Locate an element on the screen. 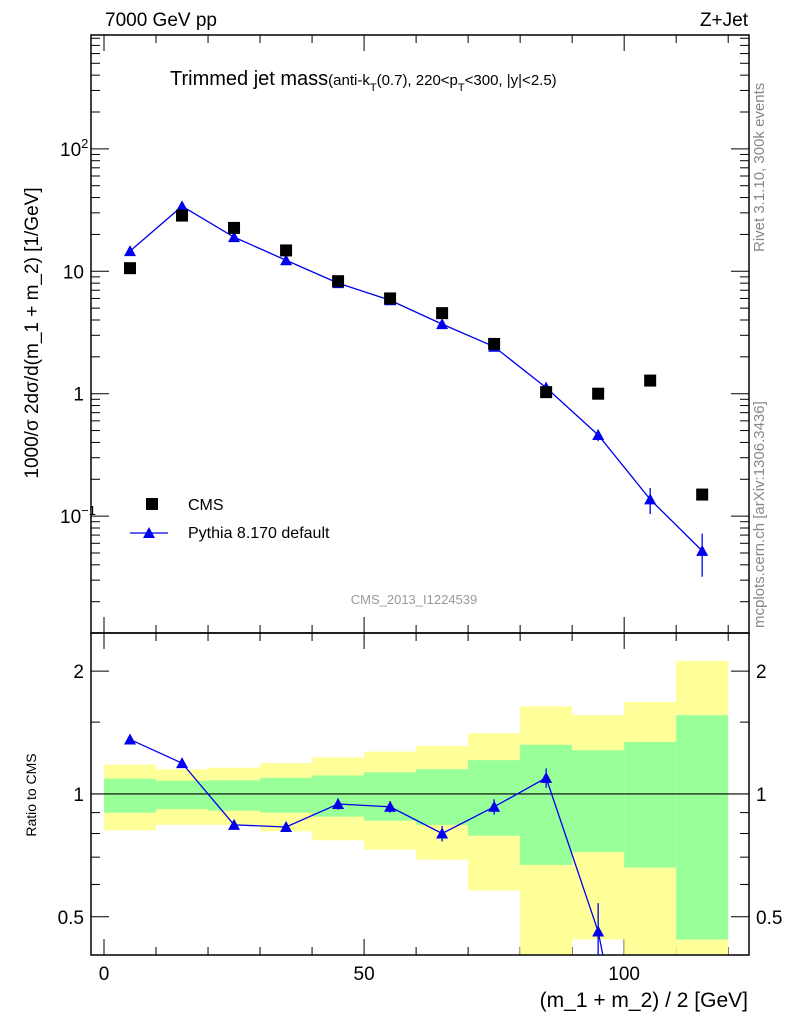 The width and height of the screenshot is (786, 1024). legend-cms-label: CMS is located at coordinates (206, 505).